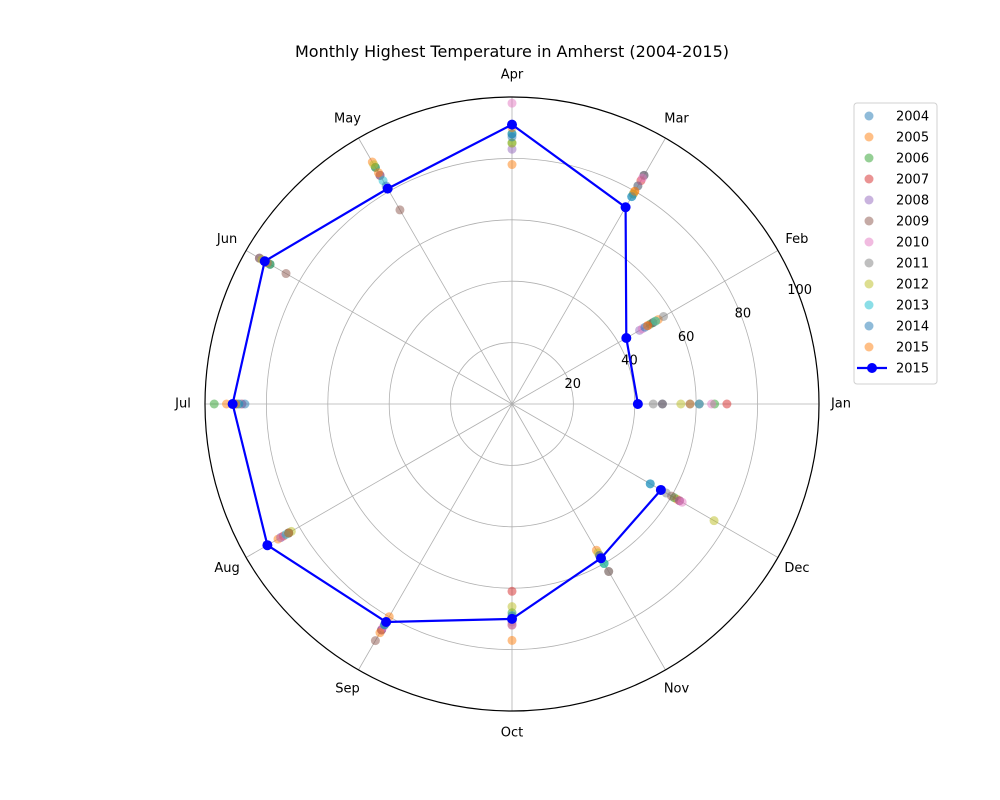  What do you see at coordinates (660, 489) in the screenshot?
I see `highlight-point-dec` at bounding box center [660, 489].